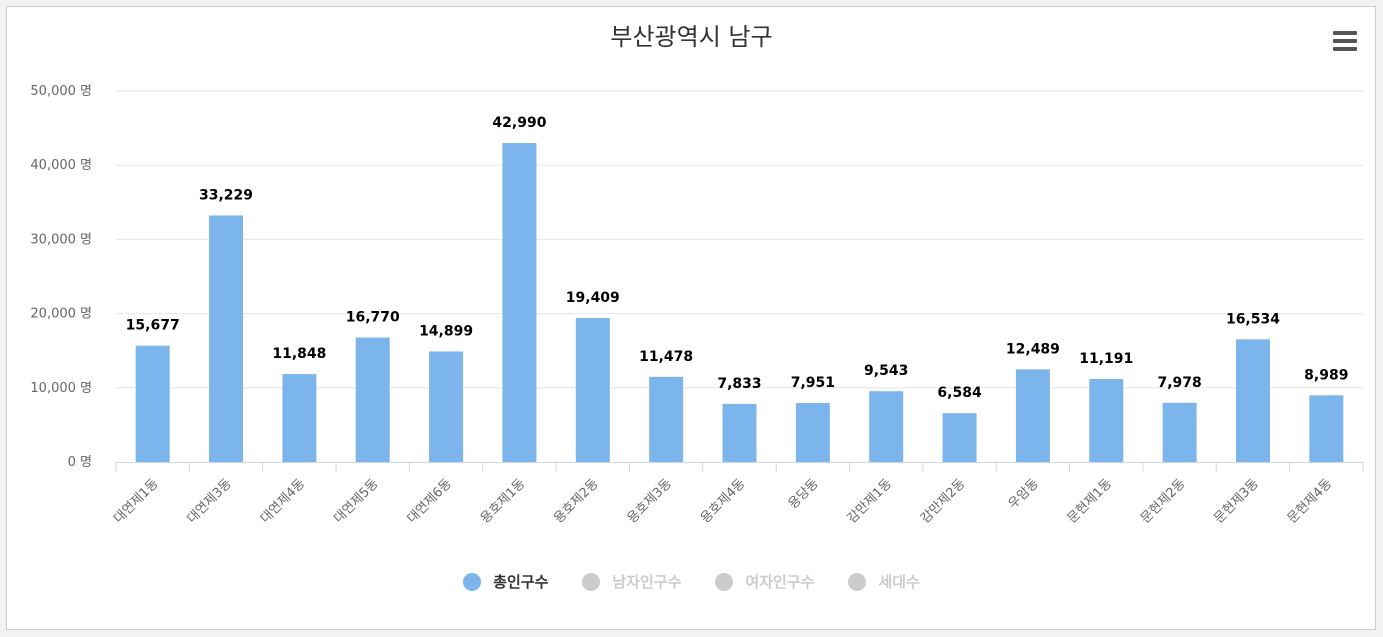 This screenshot has height=637, width=1383. I want to click on bar-대연제4동, so click(299, 418).